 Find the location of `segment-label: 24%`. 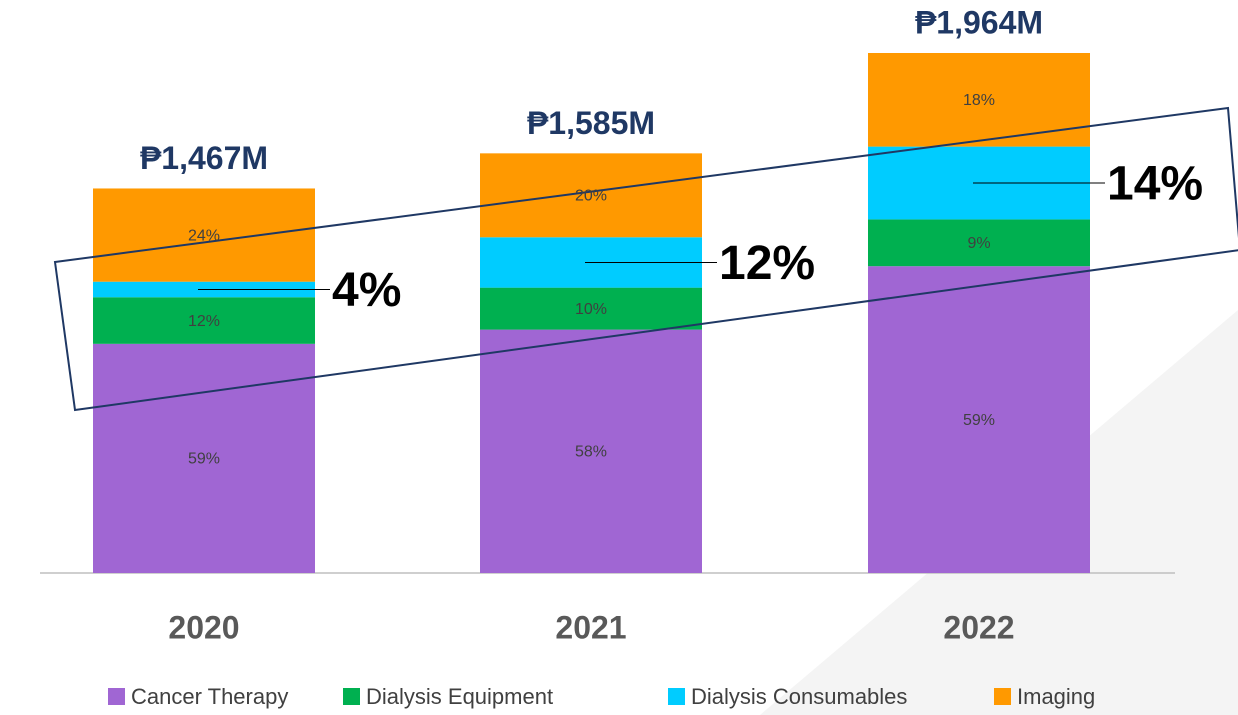

segment-label: 24% is located at coordinates (204, 235).